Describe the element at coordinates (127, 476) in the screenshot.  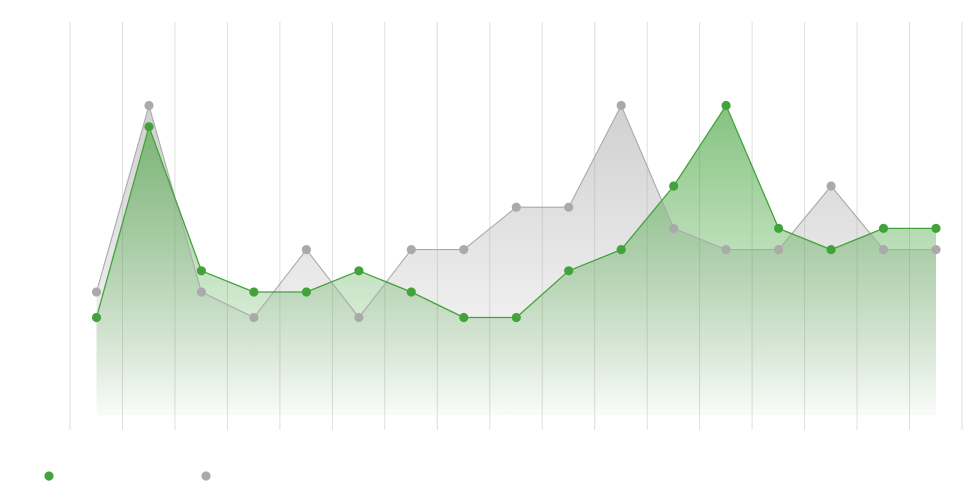
I see `legend` at that location.